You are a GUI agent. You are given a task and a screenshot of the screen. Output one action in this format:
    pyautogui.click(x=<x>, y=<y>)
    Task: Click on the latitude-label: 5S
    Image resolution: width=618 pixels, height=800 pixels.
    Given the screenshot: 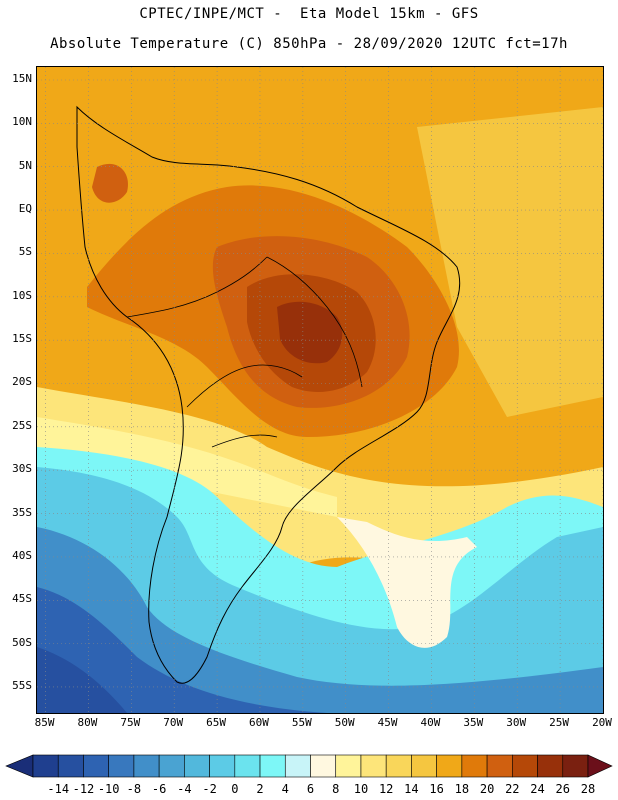 What is the action you would take?
    pyautogui.click(x=25, y=252)
    